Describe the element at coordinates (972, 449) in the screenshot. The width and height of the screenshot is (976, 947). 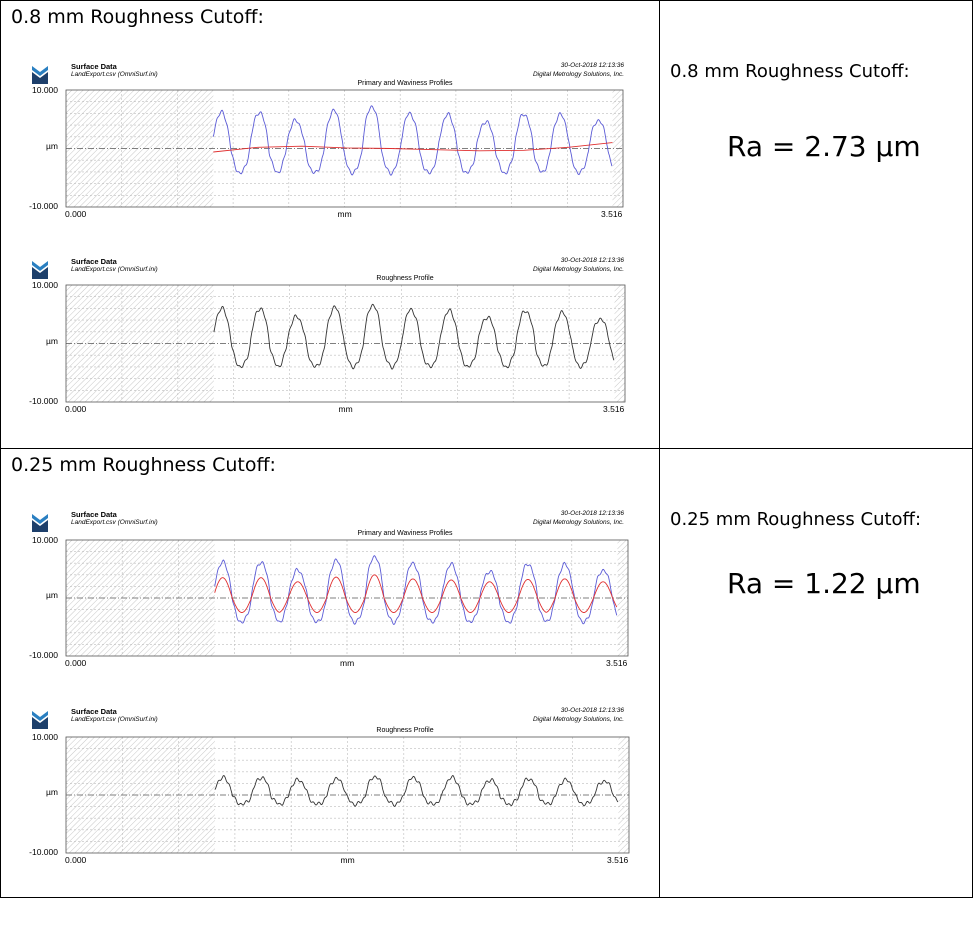
I see `table-border-right` at that location.